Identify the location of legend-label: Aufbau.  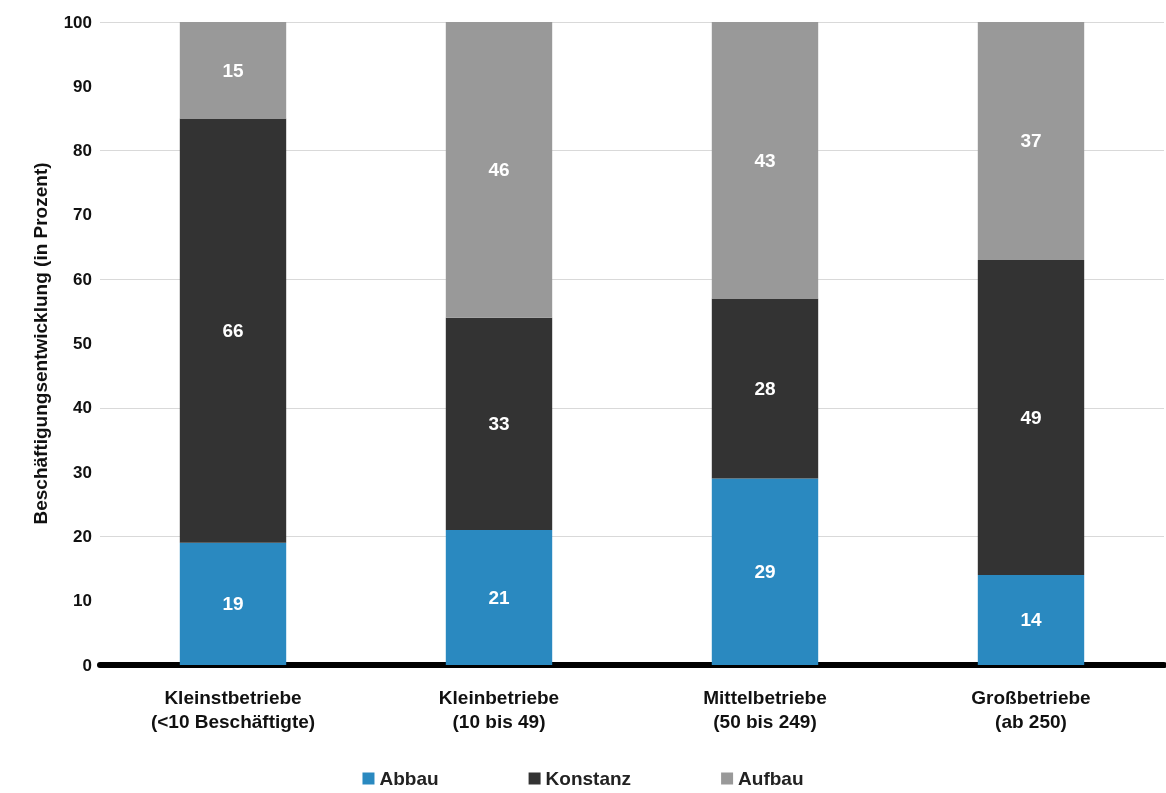
(771, 778).